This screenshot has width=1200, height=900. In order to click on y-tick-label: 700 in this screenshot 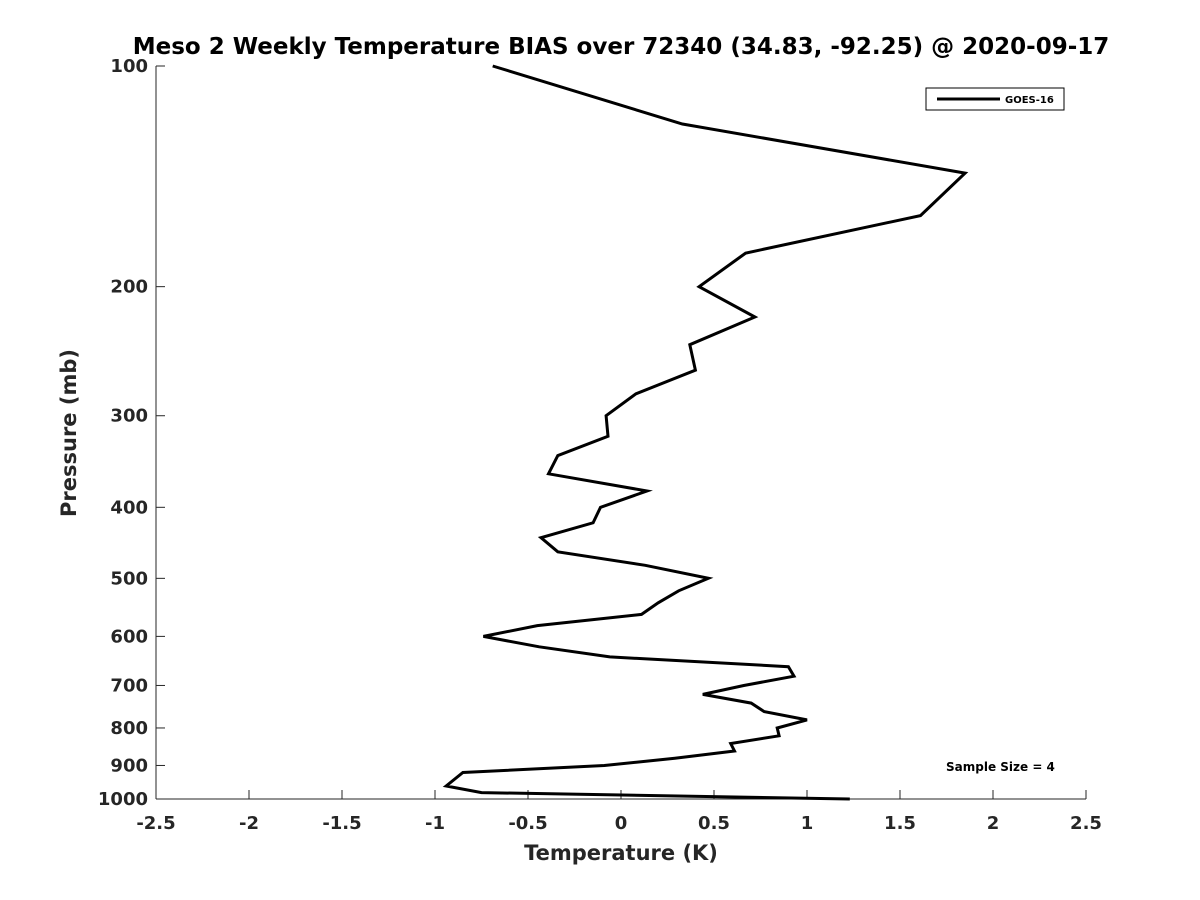, I will do `click(129, 685)`.